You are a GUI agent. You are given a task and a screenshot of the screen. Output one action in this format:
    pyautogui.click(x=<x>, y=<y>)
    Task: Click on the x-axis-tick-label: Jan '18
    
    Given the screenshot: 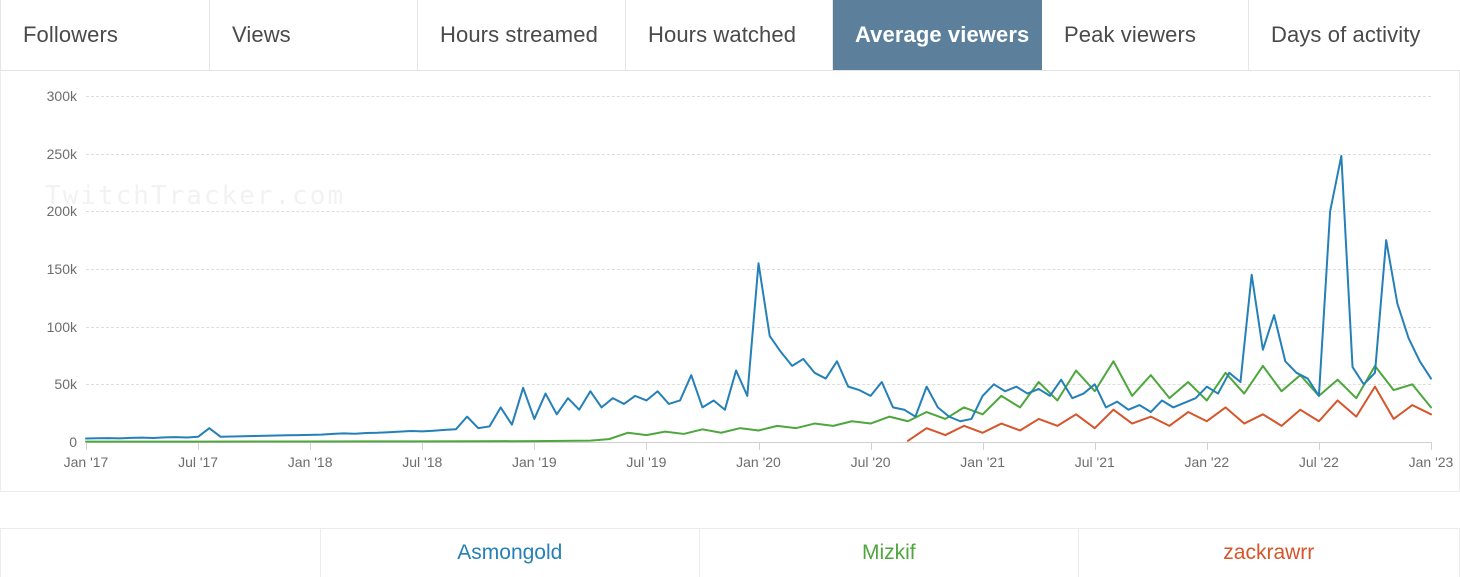 What is the action you would take?
    pyautogui.click(x=310, y=462)
    